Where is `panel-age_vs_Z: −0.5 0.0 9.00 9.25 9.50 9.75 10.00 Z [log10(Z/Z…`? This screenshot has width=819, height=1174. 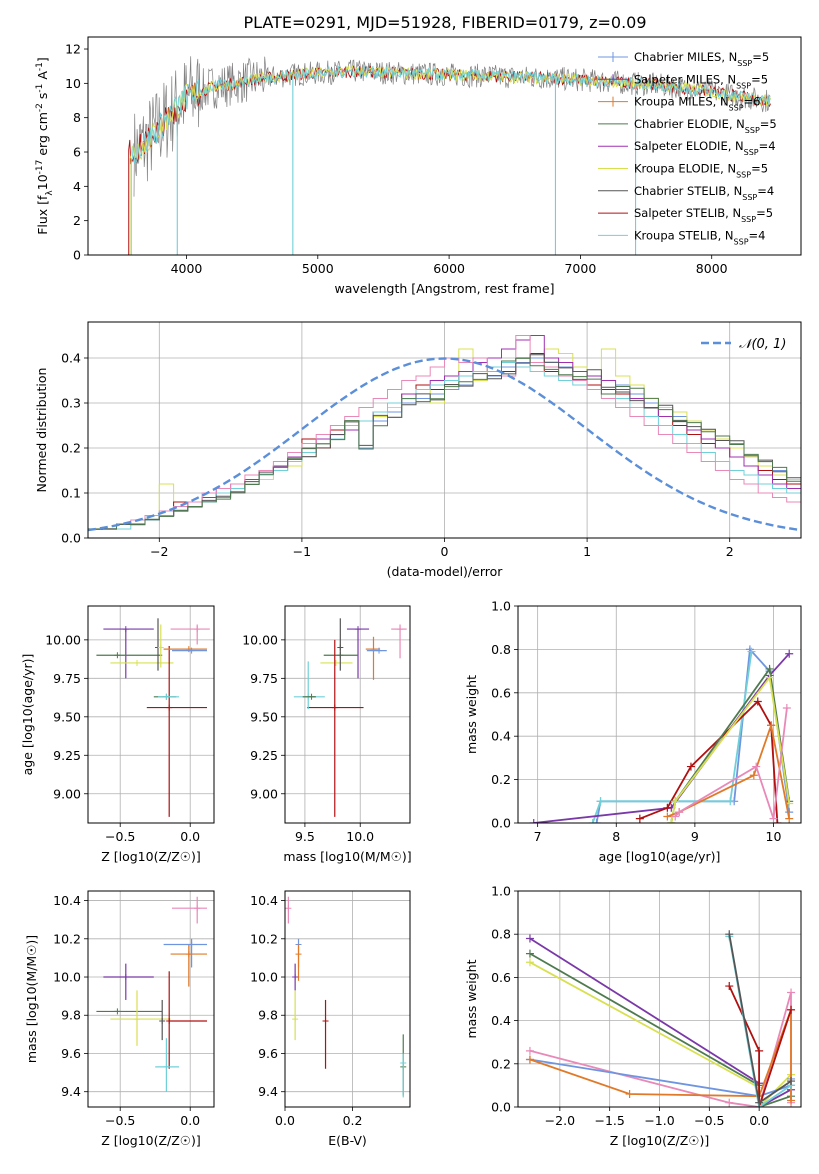
panel-age_vs_Z: −0.5 0.0 9.00 9.25 9.50 9.75 10.00 Z [log10(Z/Z… is located at coordinates (117, 734).